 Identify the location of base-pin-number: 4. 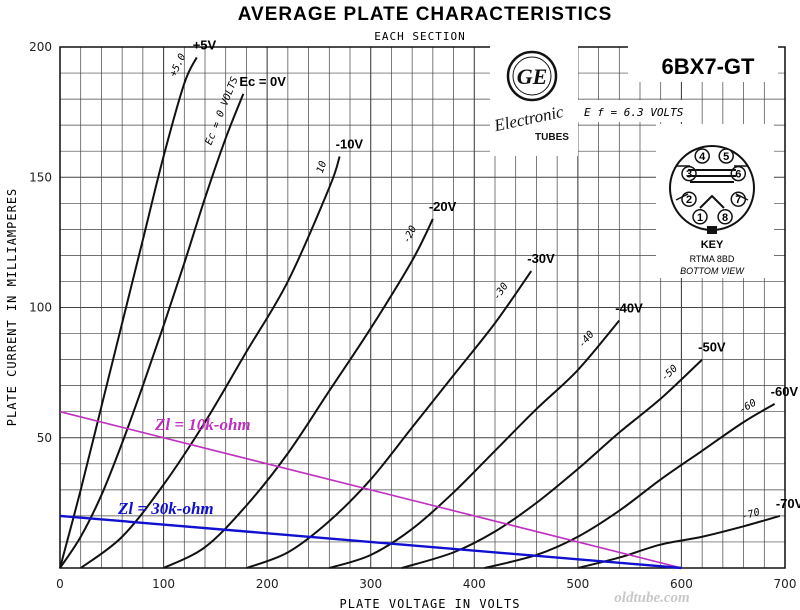
(702, 157).